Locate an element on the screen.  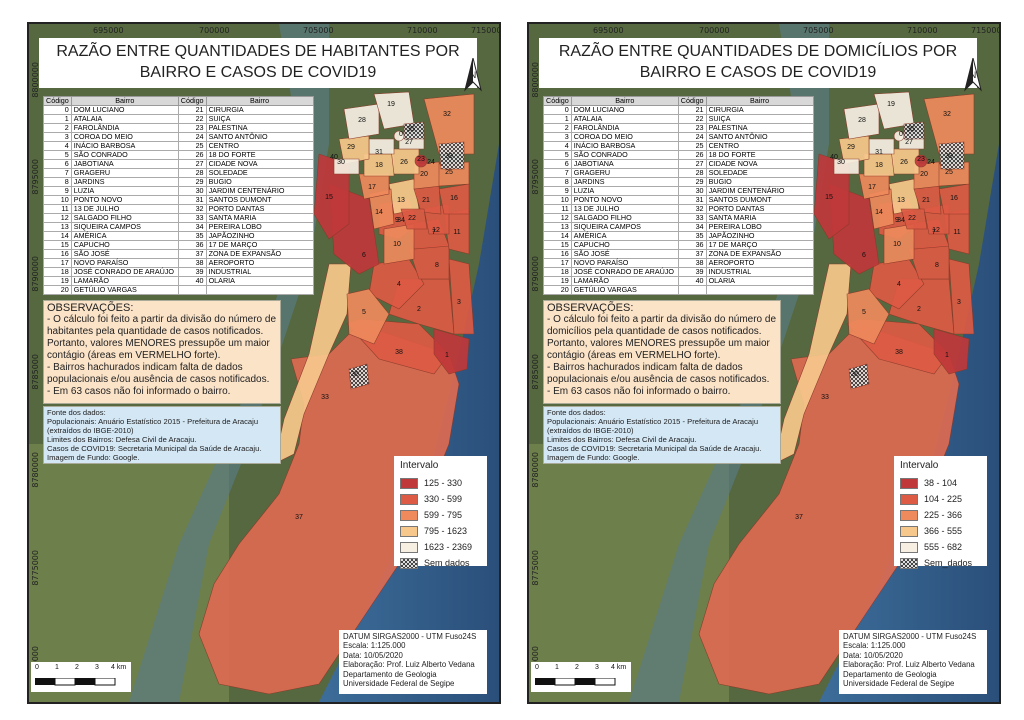
district-label: 37 is located at coordinates (299, 517).